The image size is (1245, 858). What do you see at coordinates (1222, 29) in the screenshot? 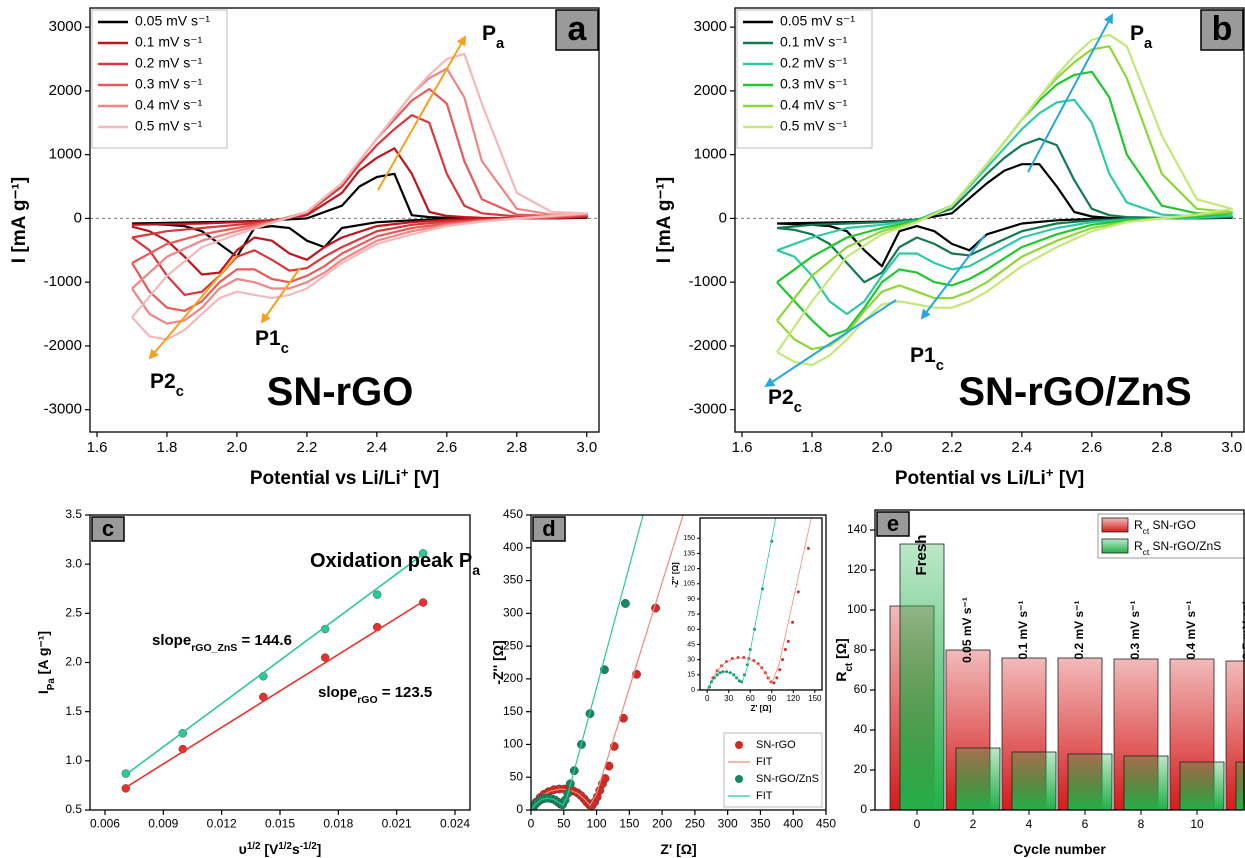
I see `panel-letter: b` at bounding box center [1222, 29].